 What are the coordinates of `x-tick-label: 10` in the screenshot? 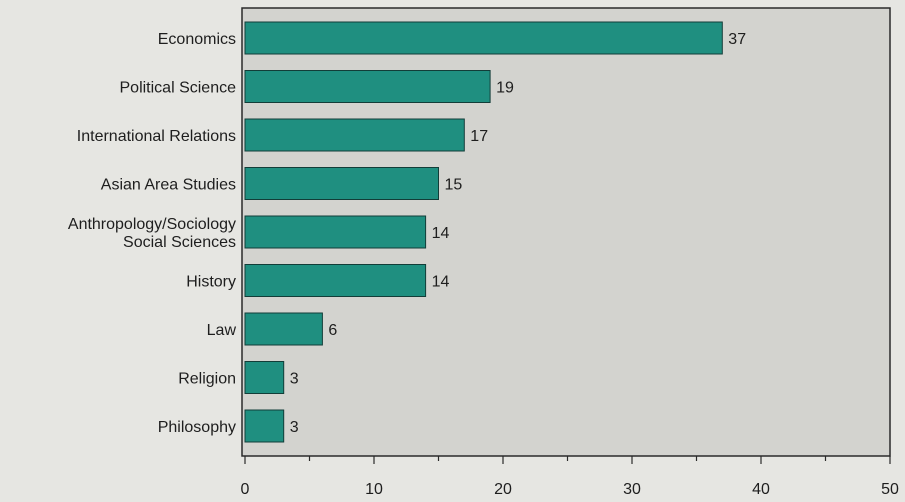 It's located at (374, 489).